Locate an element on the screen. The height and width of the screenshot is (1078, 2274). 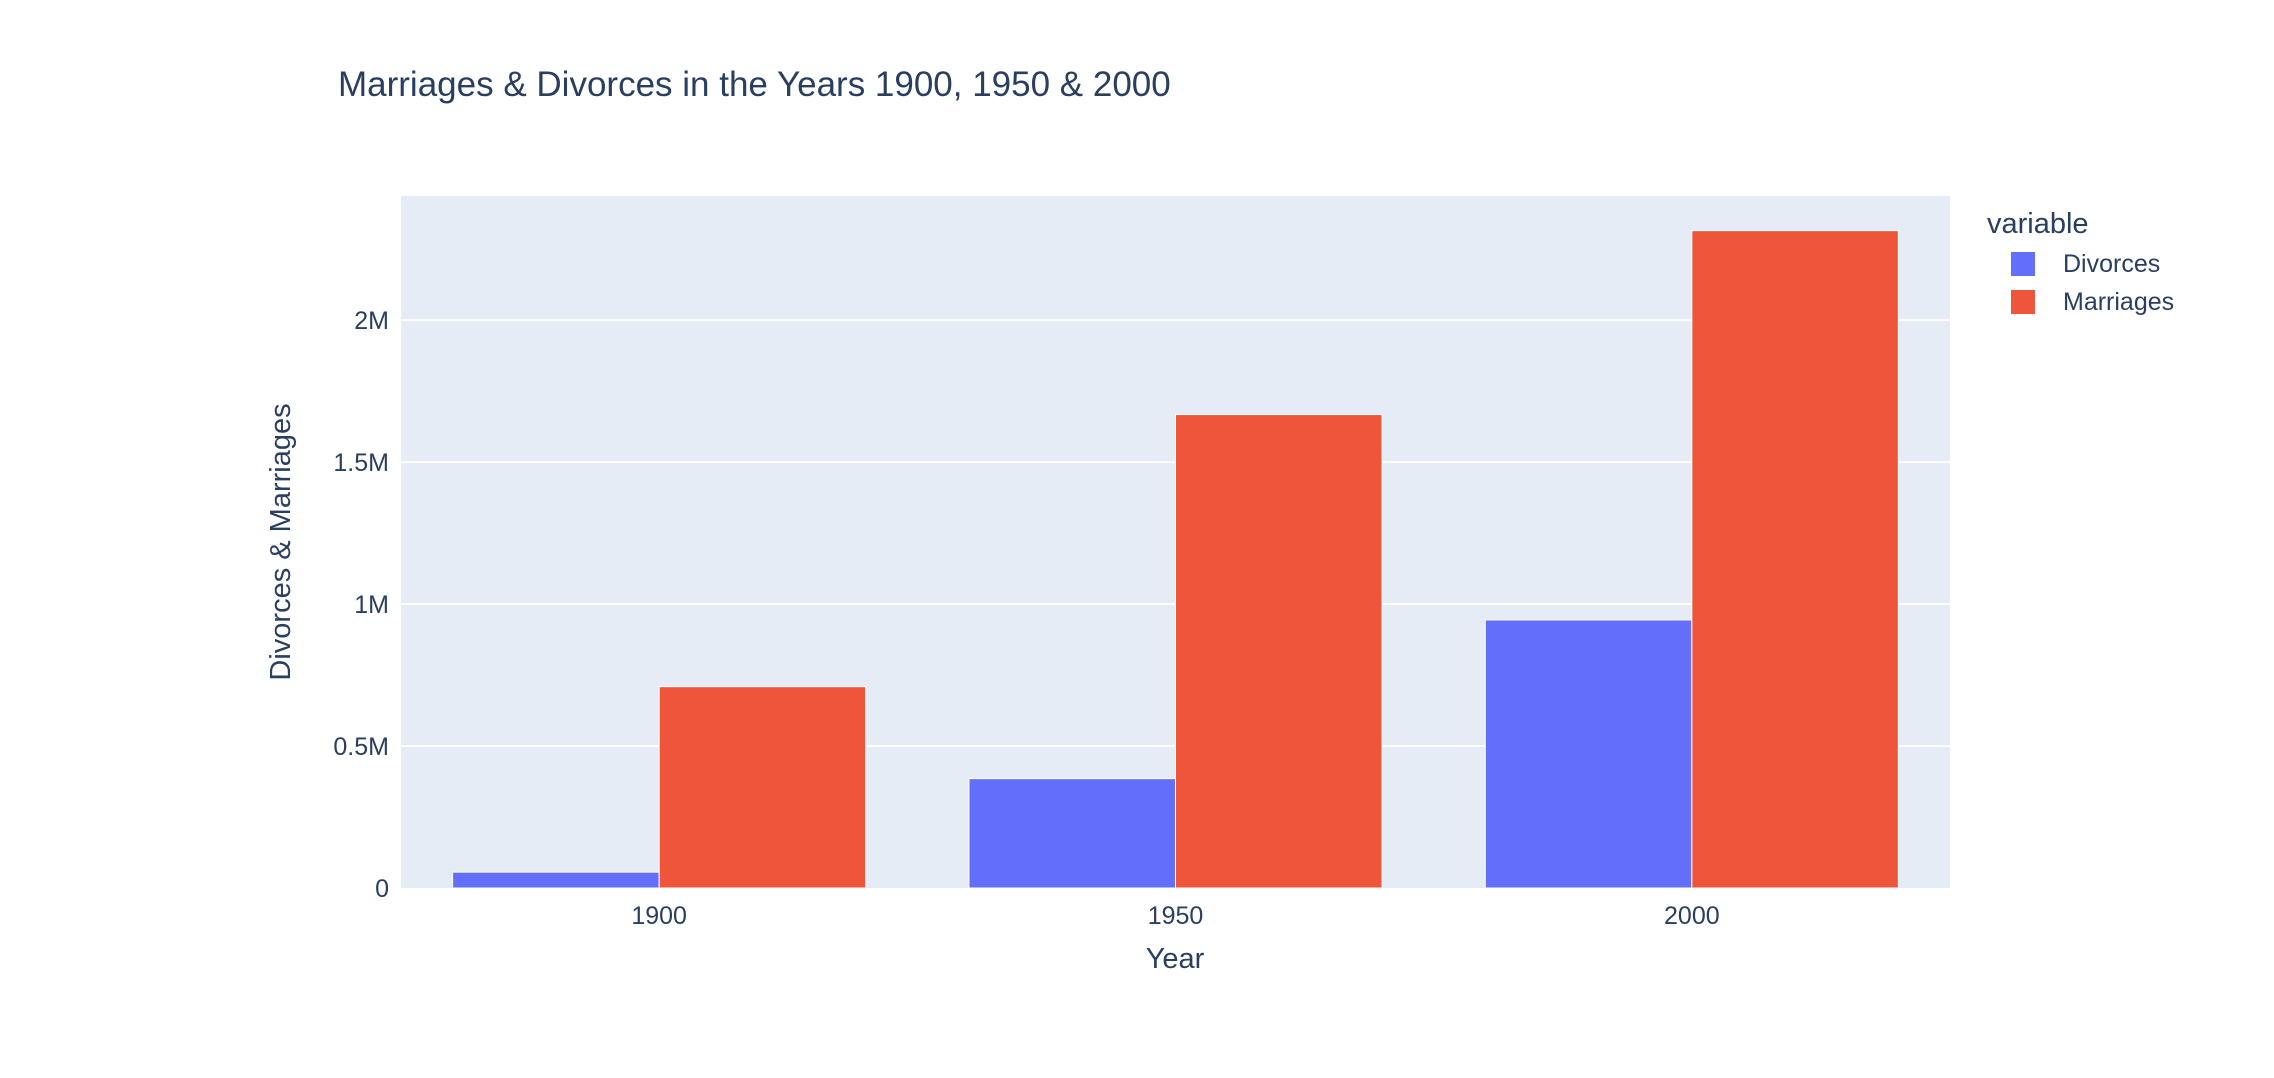
bar-divorces-2000 is located at coordinates (1588, 754).